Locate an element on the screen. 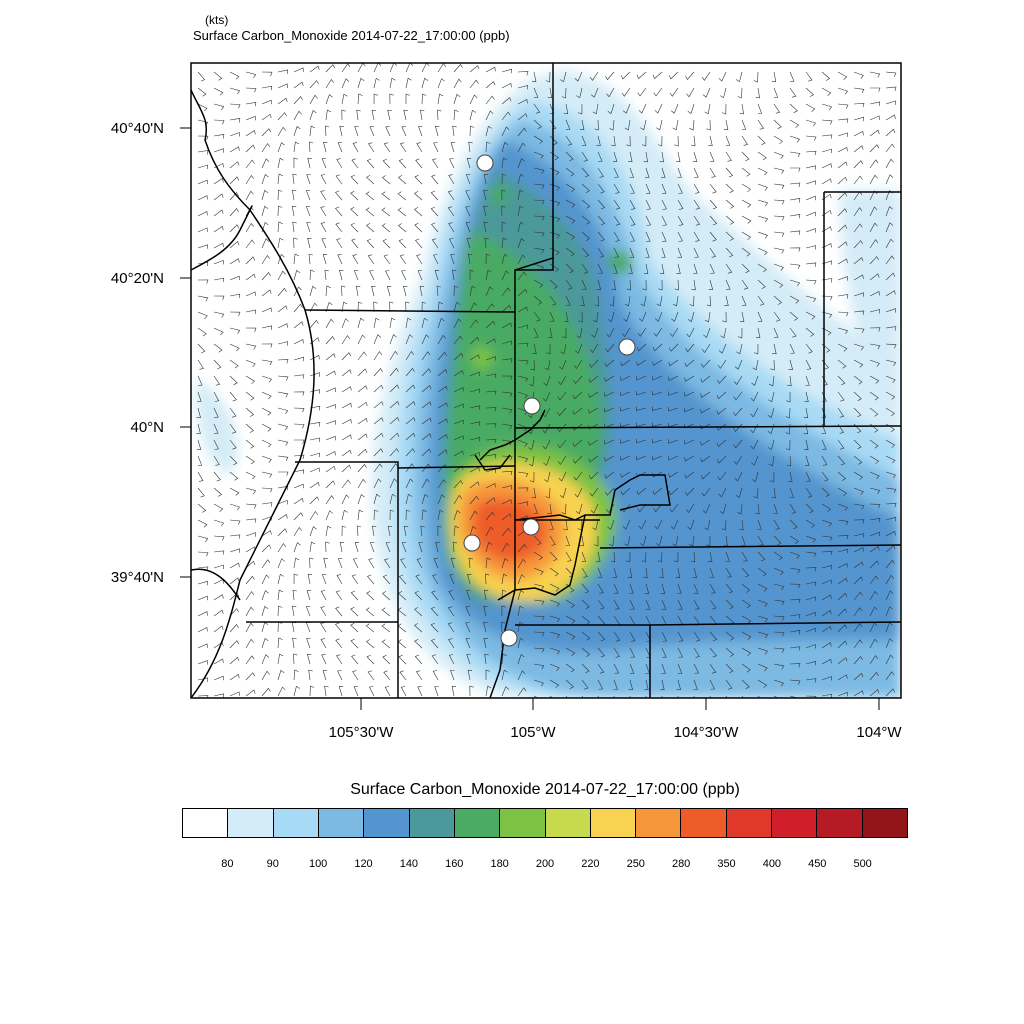 The width and height of the screenshot is (1024, 1024). colorbar-label: 350 is located at coordinates (726, 864).